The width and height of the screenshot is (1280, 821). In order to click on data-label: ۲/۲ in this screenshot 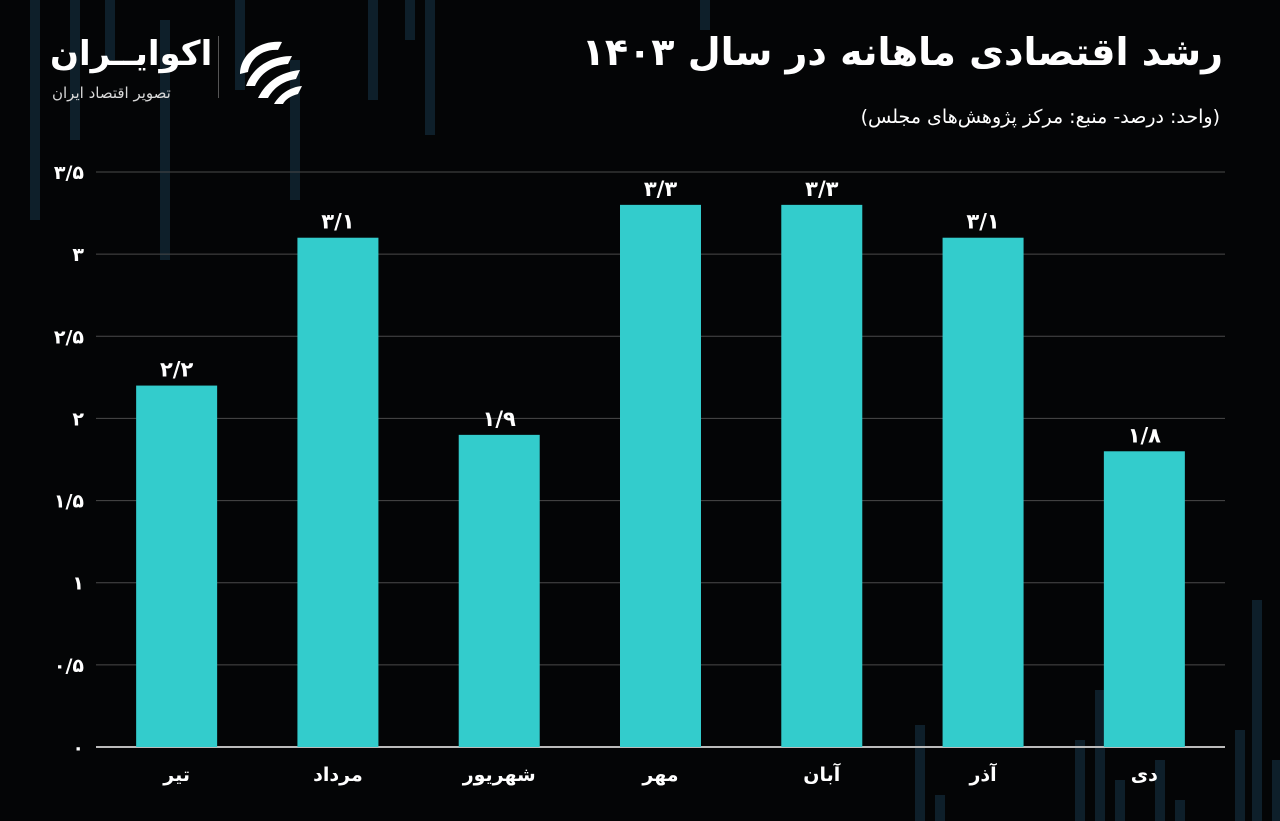, I will do `click(176, 370)`.